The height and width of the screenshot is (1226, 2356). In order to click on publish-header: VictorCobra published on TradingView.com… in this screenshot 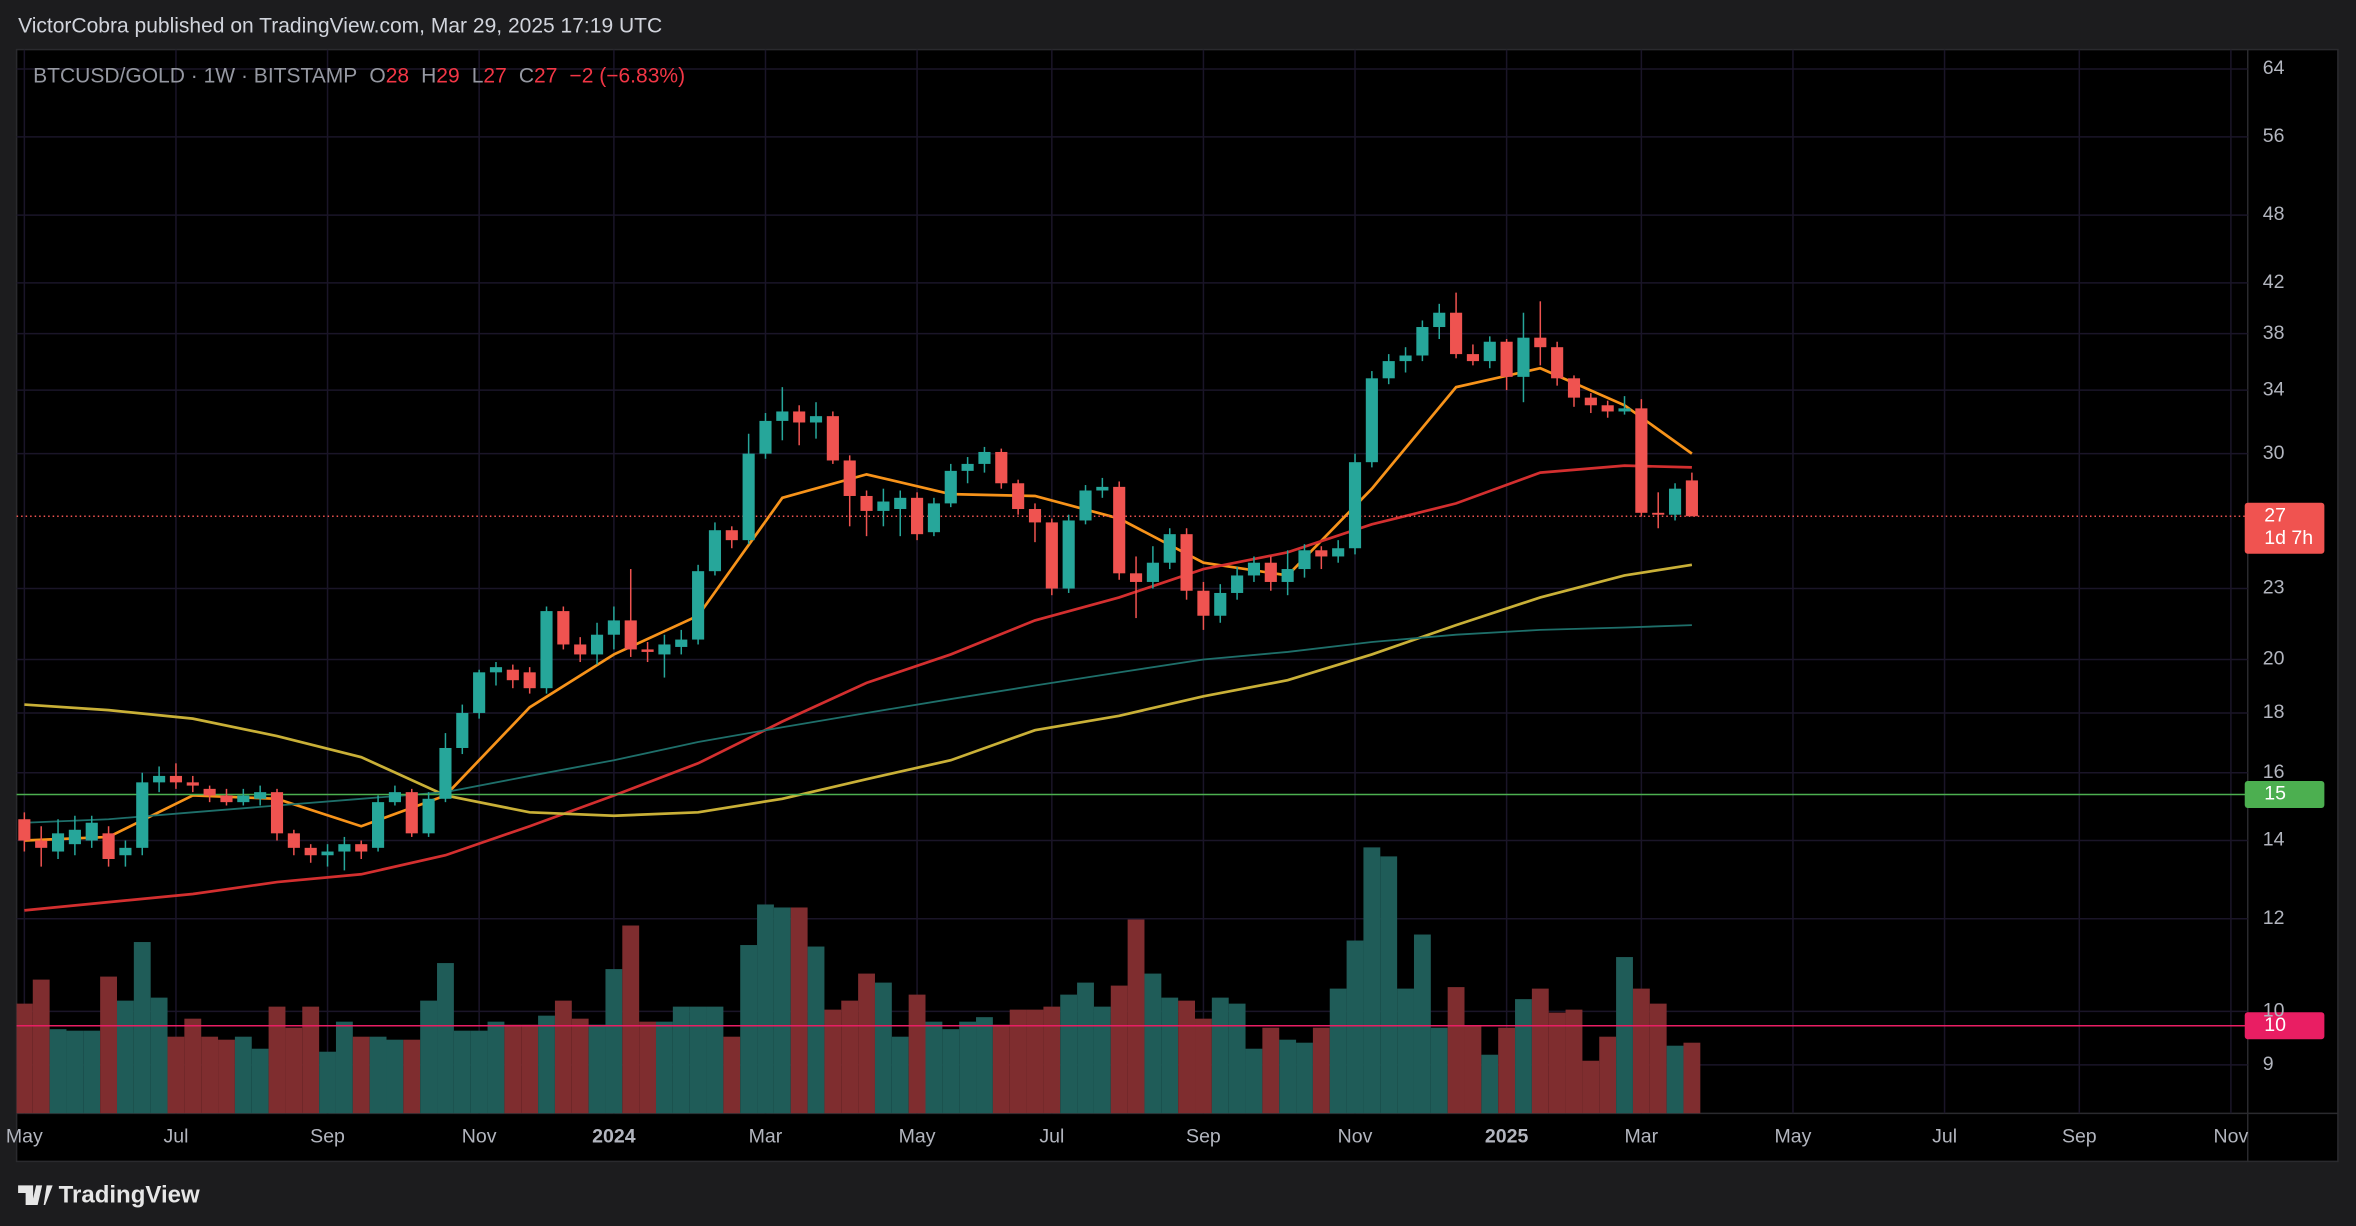, I will do `click(340, 26)`.